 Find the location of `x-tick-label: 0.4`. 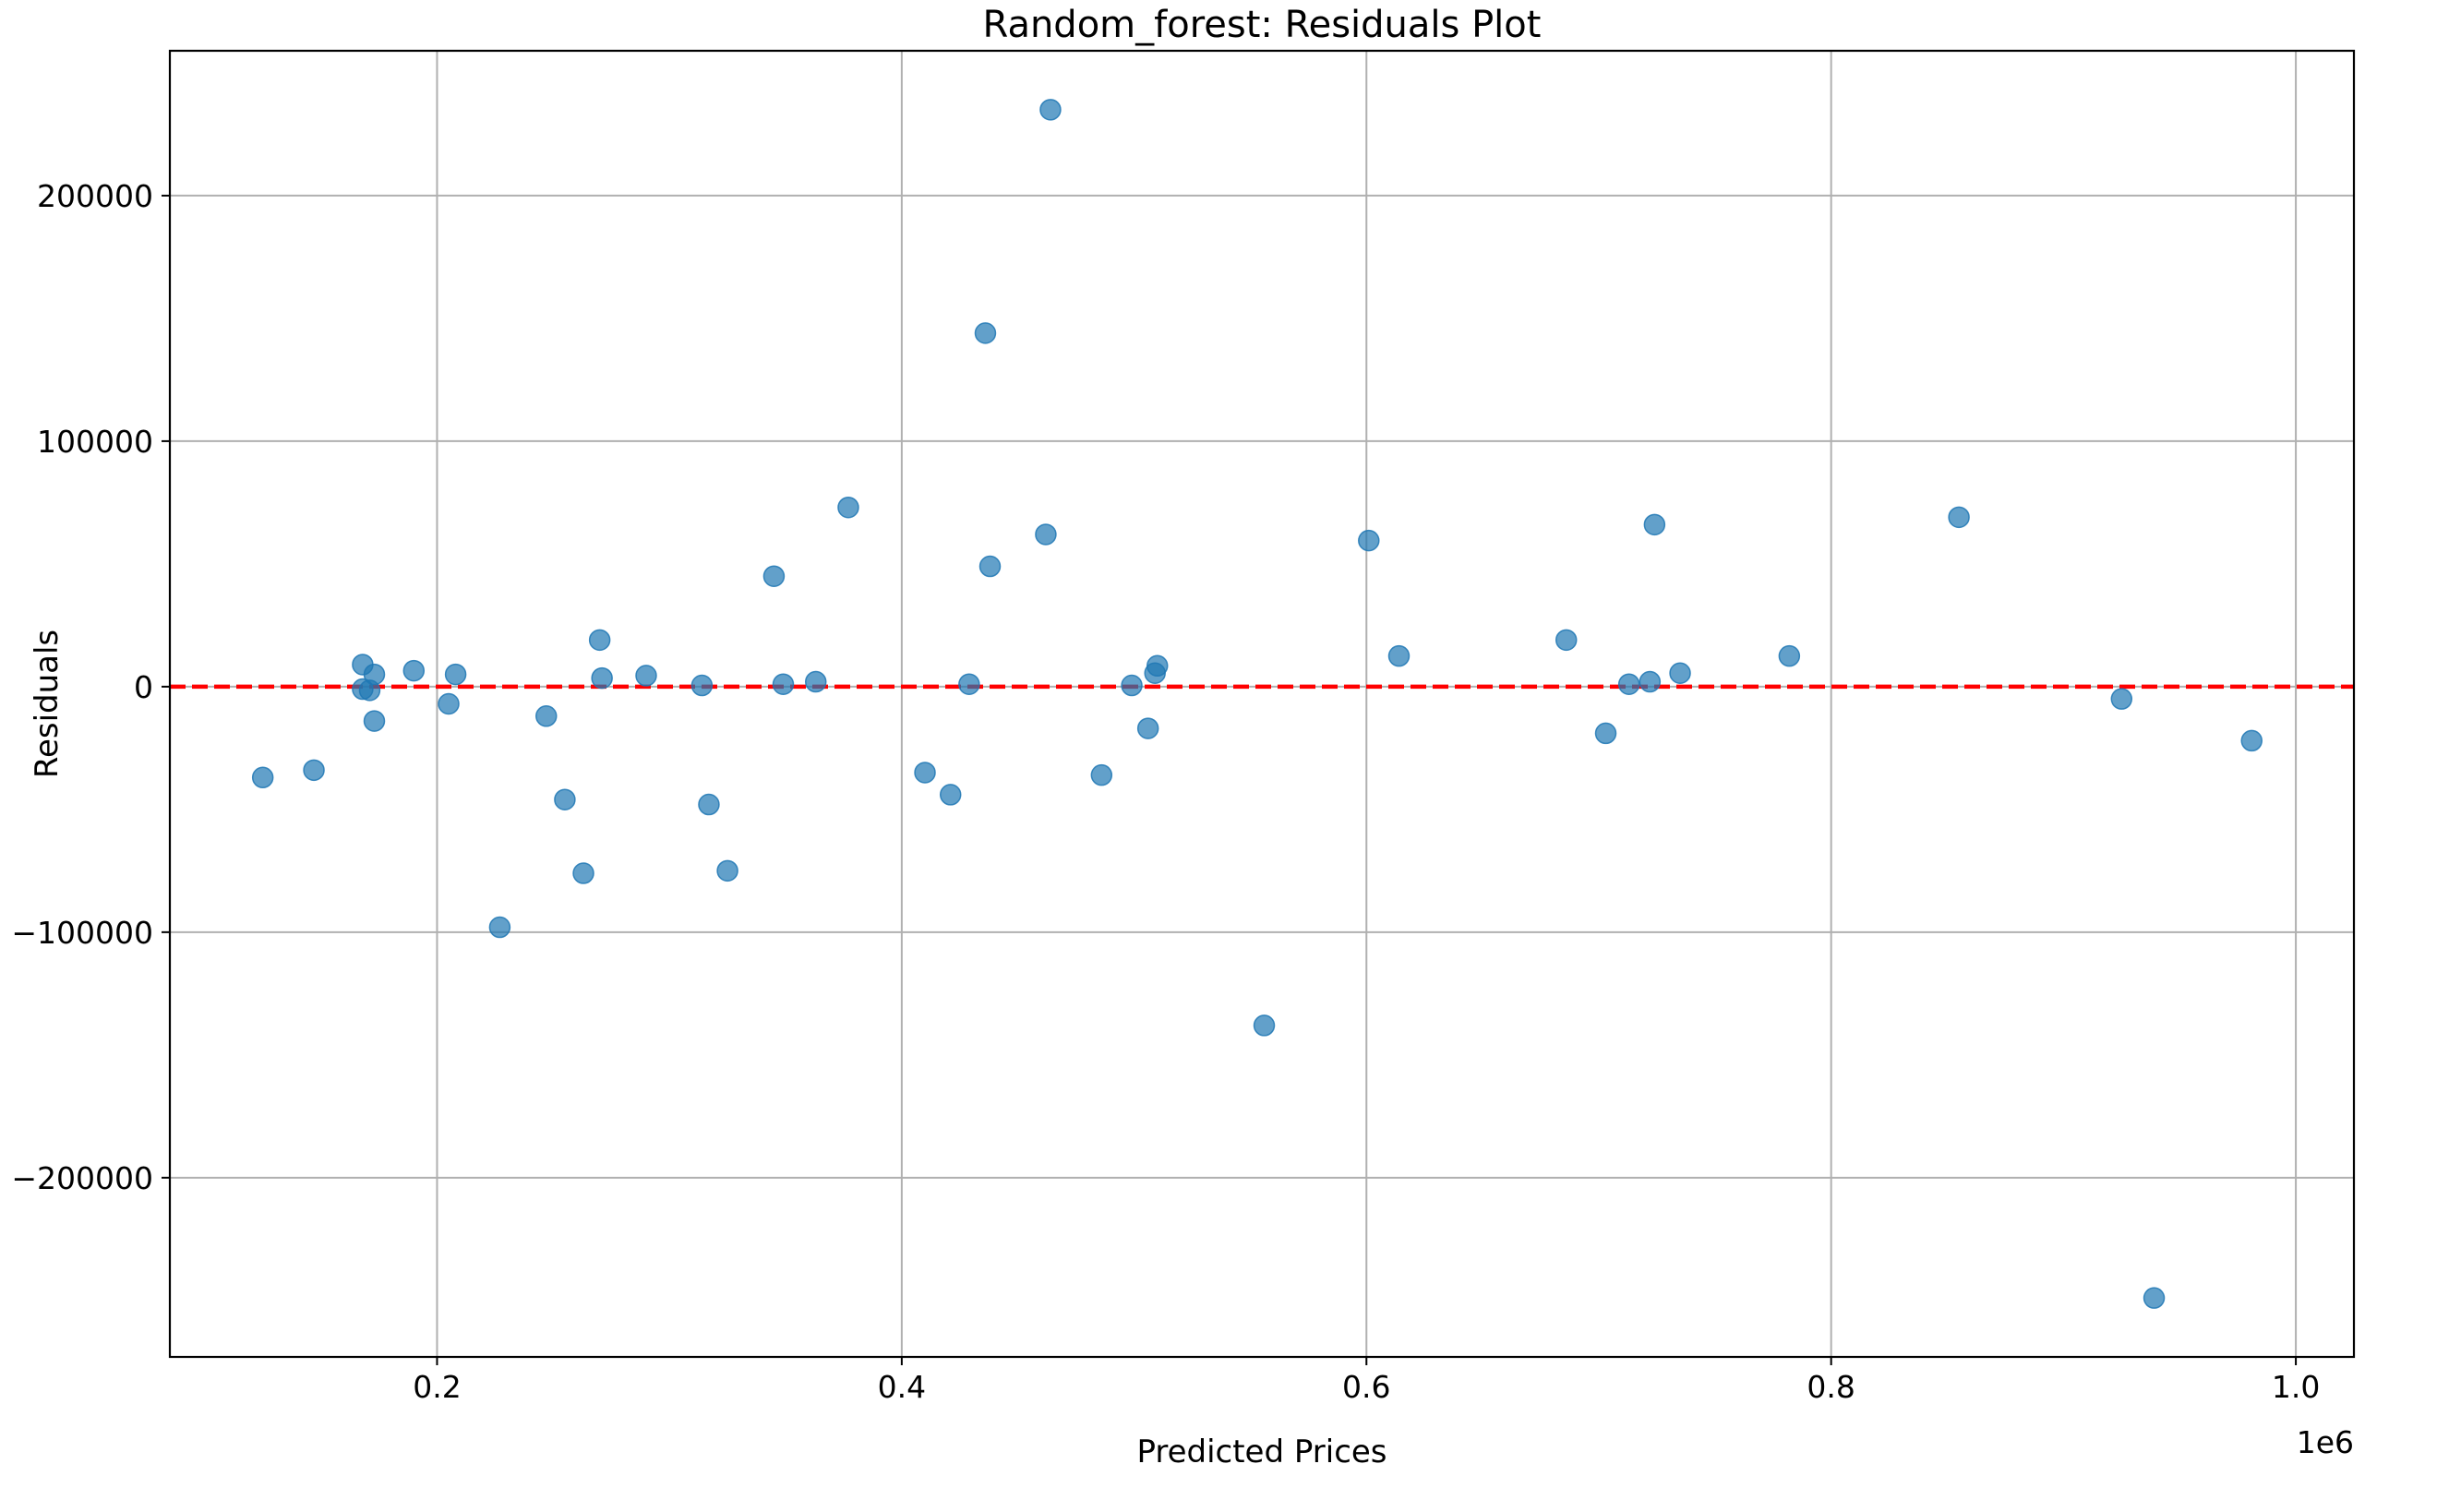

x-tick-label: 0.4 is located at coordinates (902, 1387).